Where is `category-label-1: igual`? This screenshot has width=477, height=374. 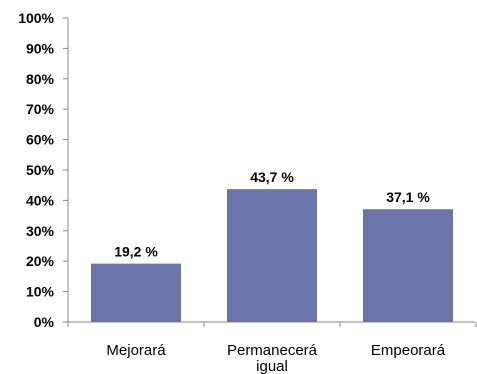 category-label-1: igual is located at coordinates (272, 366).